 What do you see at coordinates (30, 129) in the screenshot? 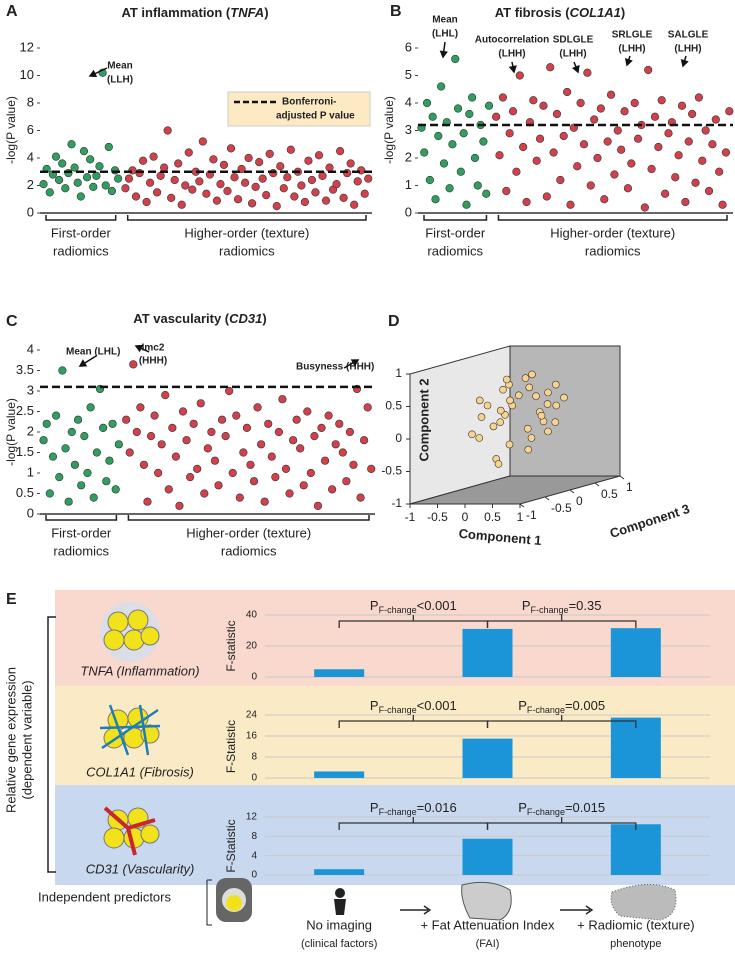
I see `y-tick-label: 6` at bounding box center [30, 129].